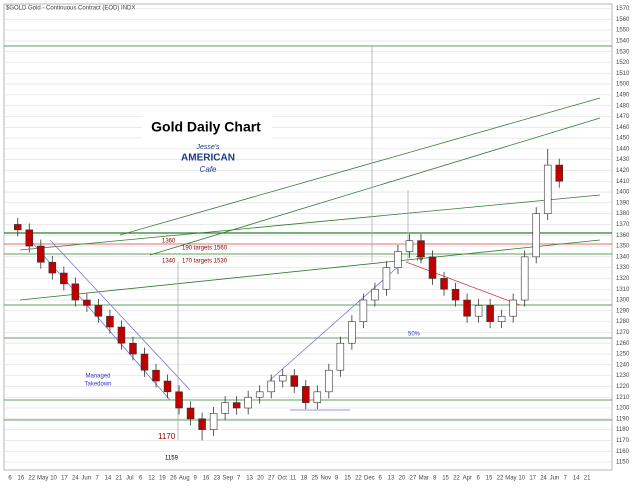 This screenshot has height=493, width=640. Describe the element at coordinates (141, 479) in the screenshot. I see `x-tick-label: 6` at that location.